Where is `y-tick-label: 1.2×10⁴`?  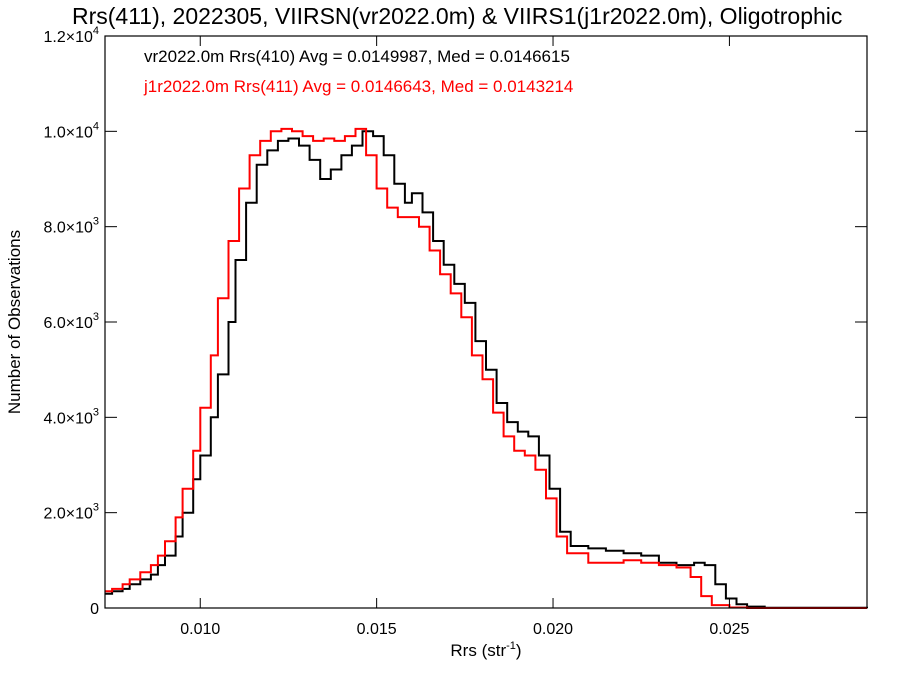
y-tick-label: 1.2×10⁴ is located at coordinates (71, 35).